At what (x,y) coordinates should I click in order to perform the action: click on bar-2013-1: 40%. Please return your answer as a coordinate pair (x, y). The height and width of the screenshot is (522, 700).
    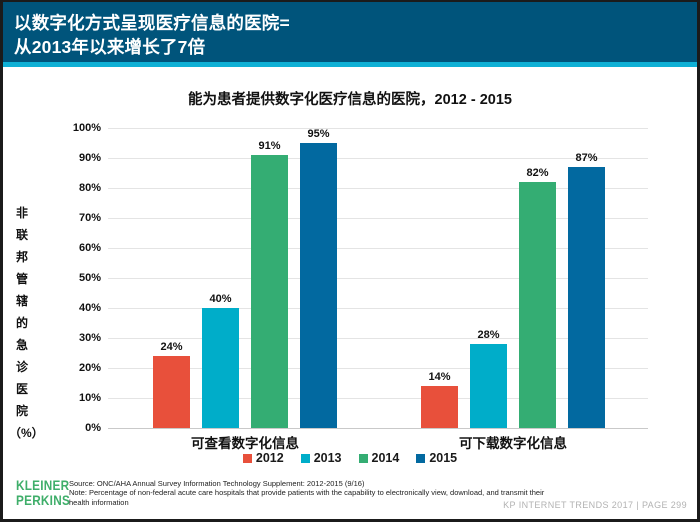
    Looking at the image, I should click on (220, 360).